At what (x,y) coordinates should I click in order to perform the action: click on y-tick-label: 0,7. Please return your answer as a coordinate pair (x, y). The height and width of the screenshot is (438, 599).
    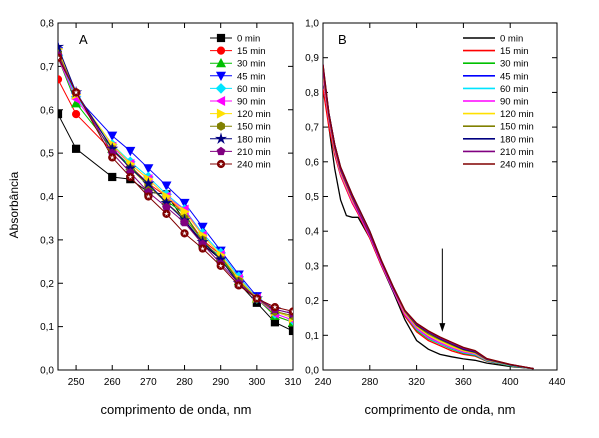
    Looking at the image, I should click on (47, 67).